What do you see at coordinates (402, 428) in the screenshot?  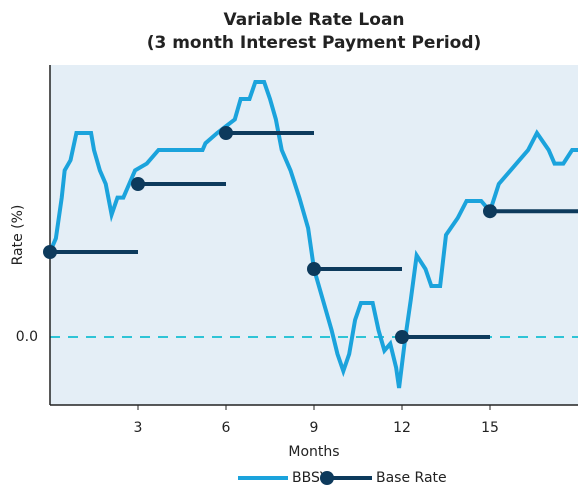 I see `x-tick-label: 12` at bounding box center [402, 428].